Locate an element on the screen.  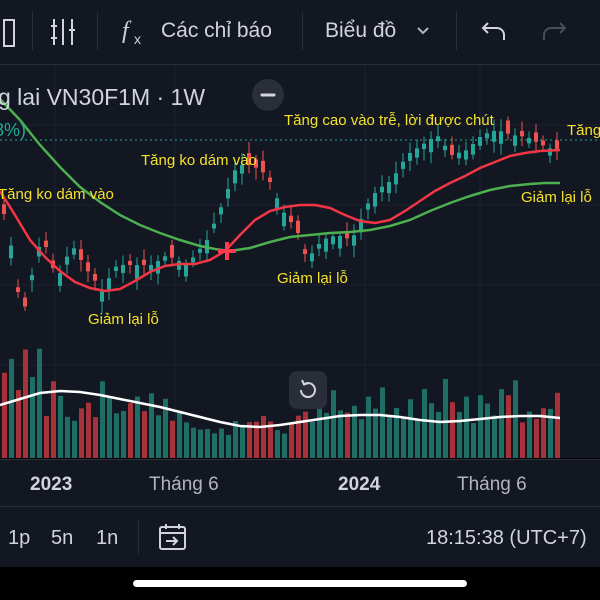
x-tick-label: 2023 is located at coordinates (51, 484).